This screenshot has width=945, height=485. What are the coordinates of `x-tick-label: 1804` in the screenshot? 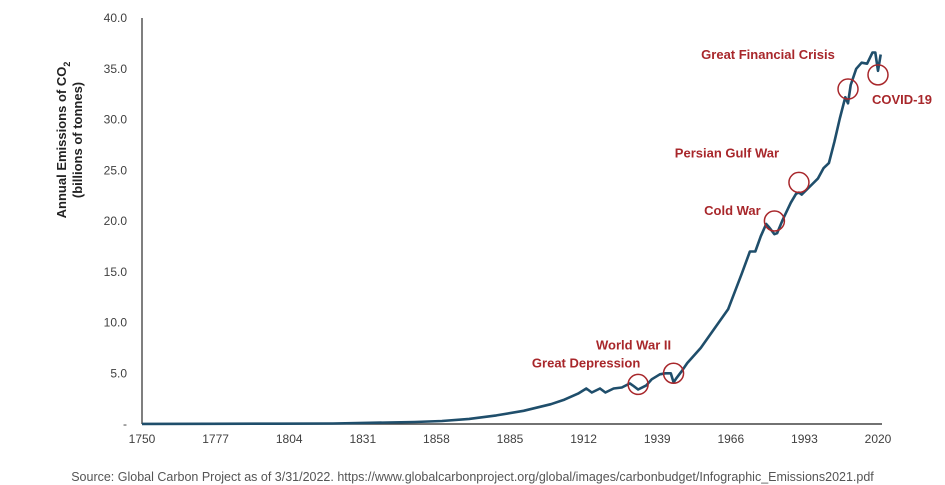 It's located at (289, 439).